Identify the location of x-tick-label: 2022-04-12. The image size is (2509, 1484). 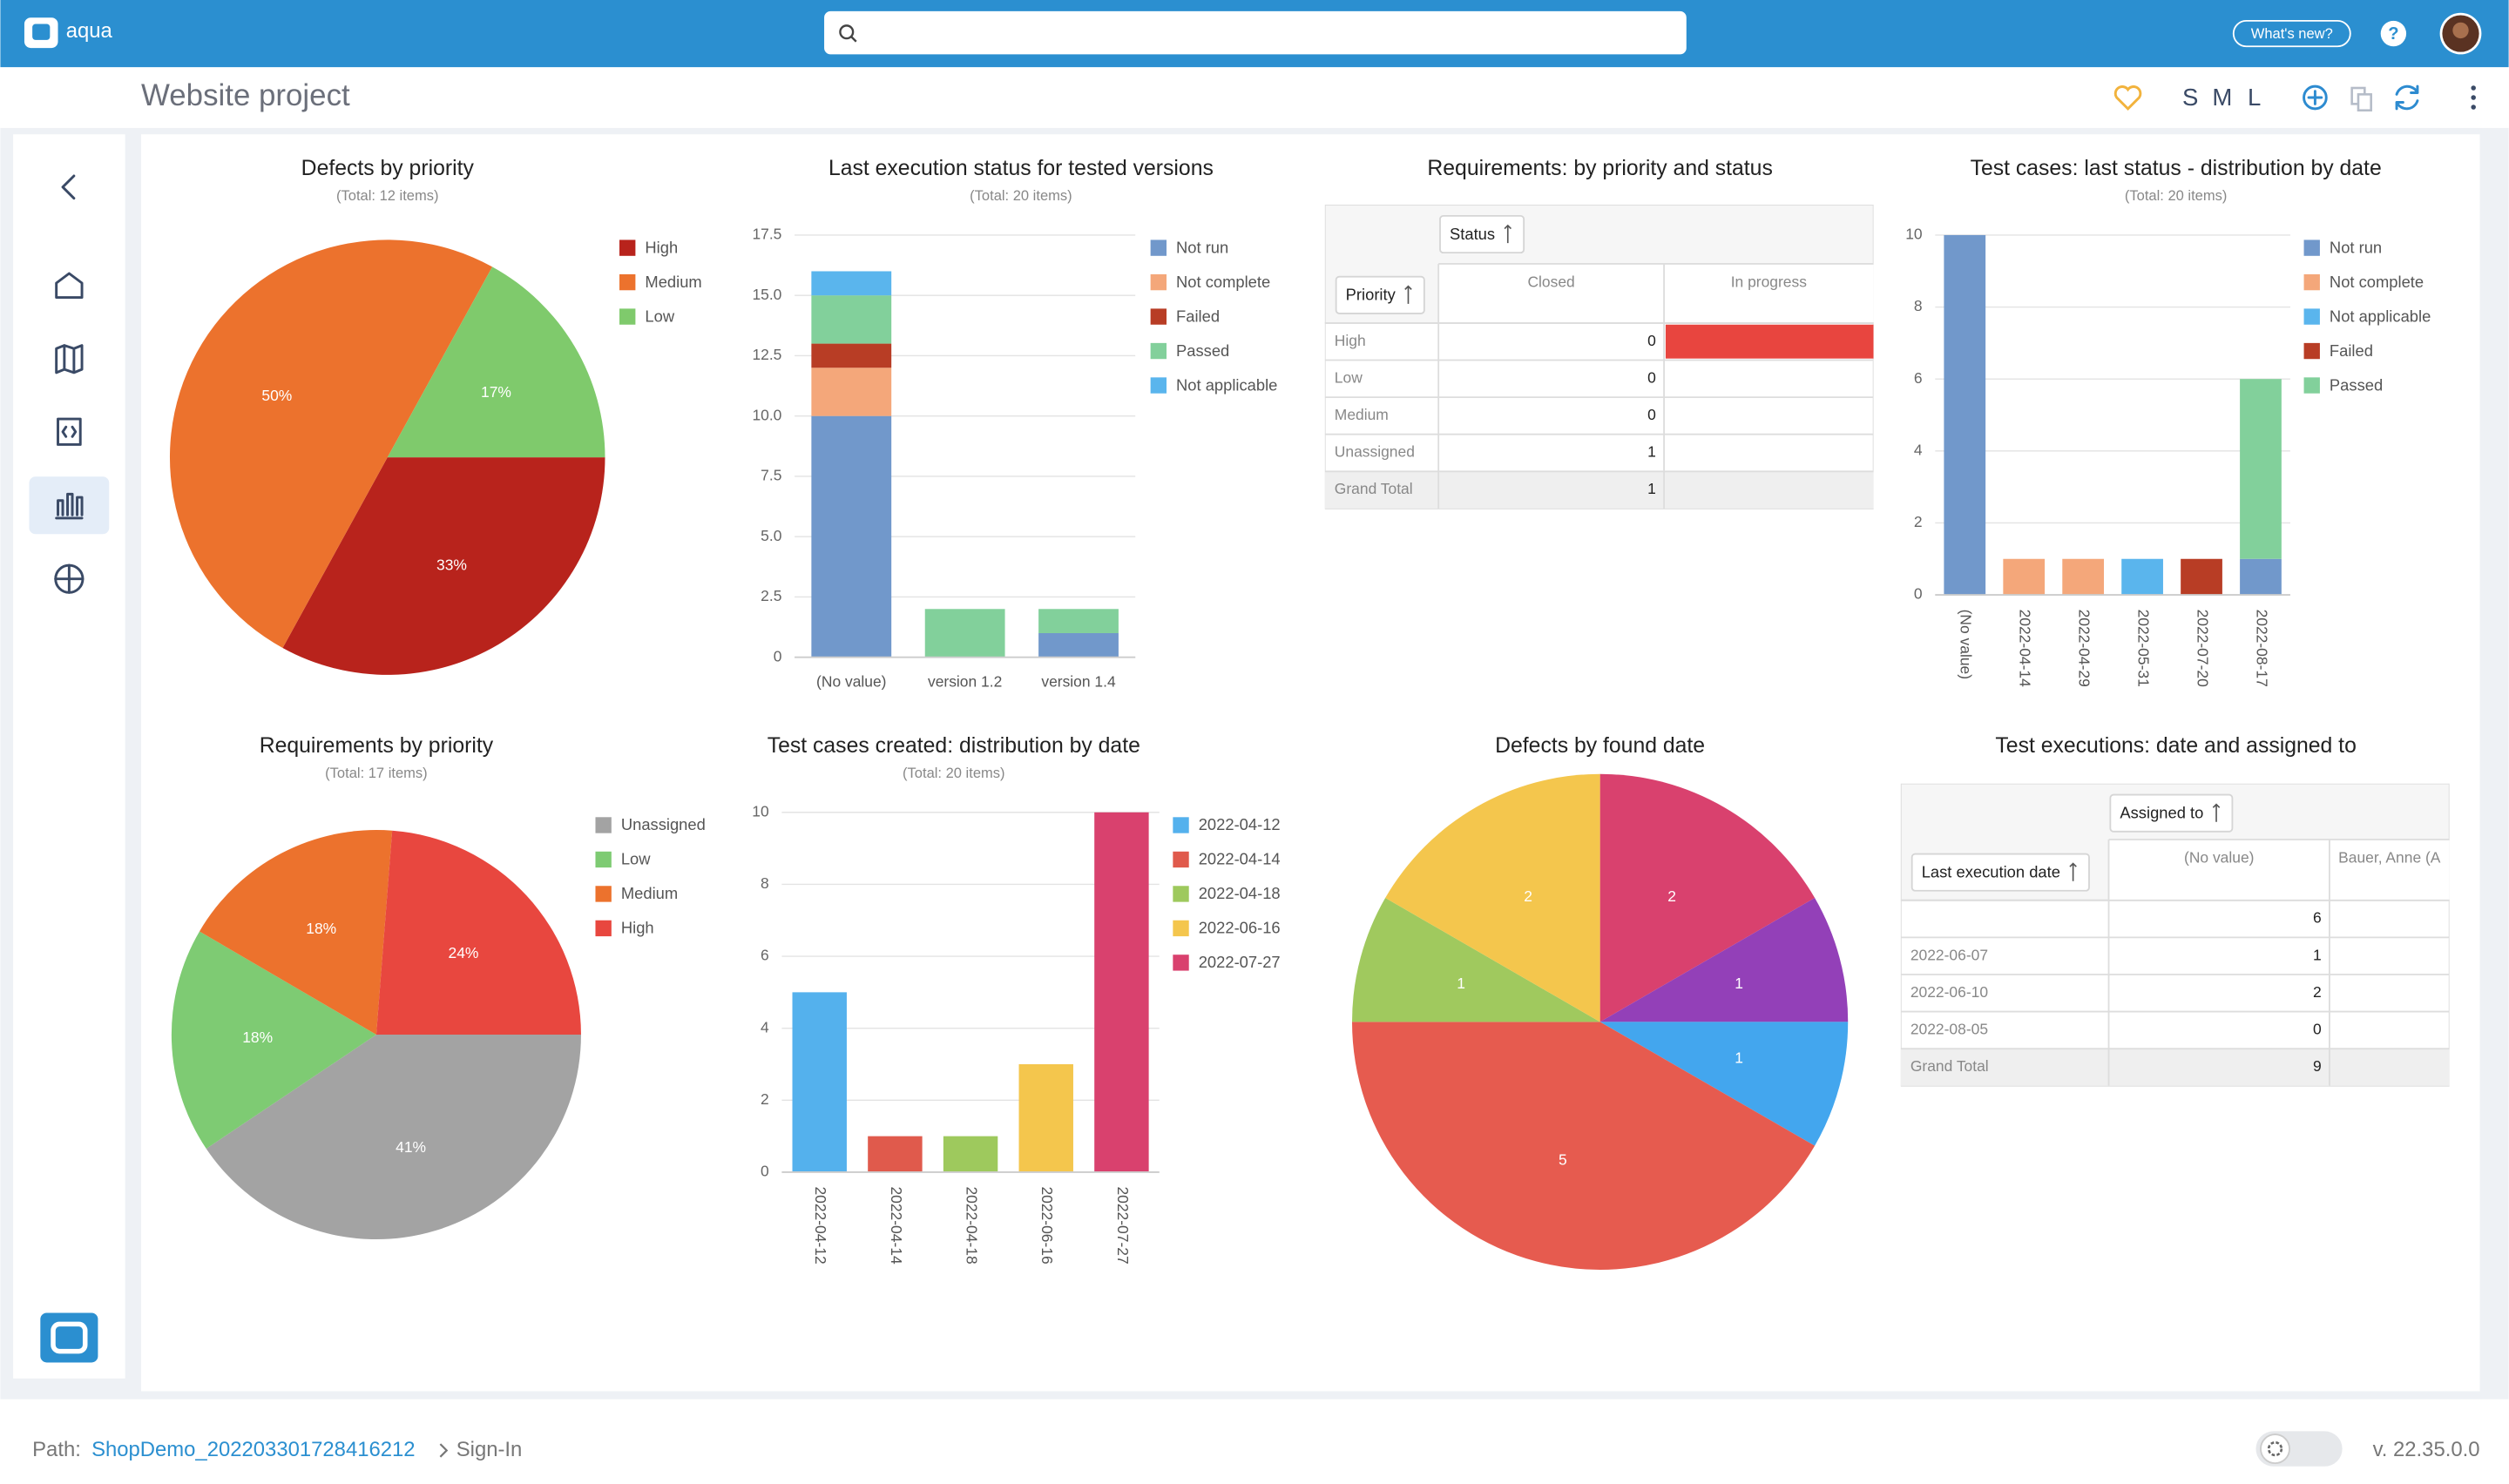
(820, 1225).